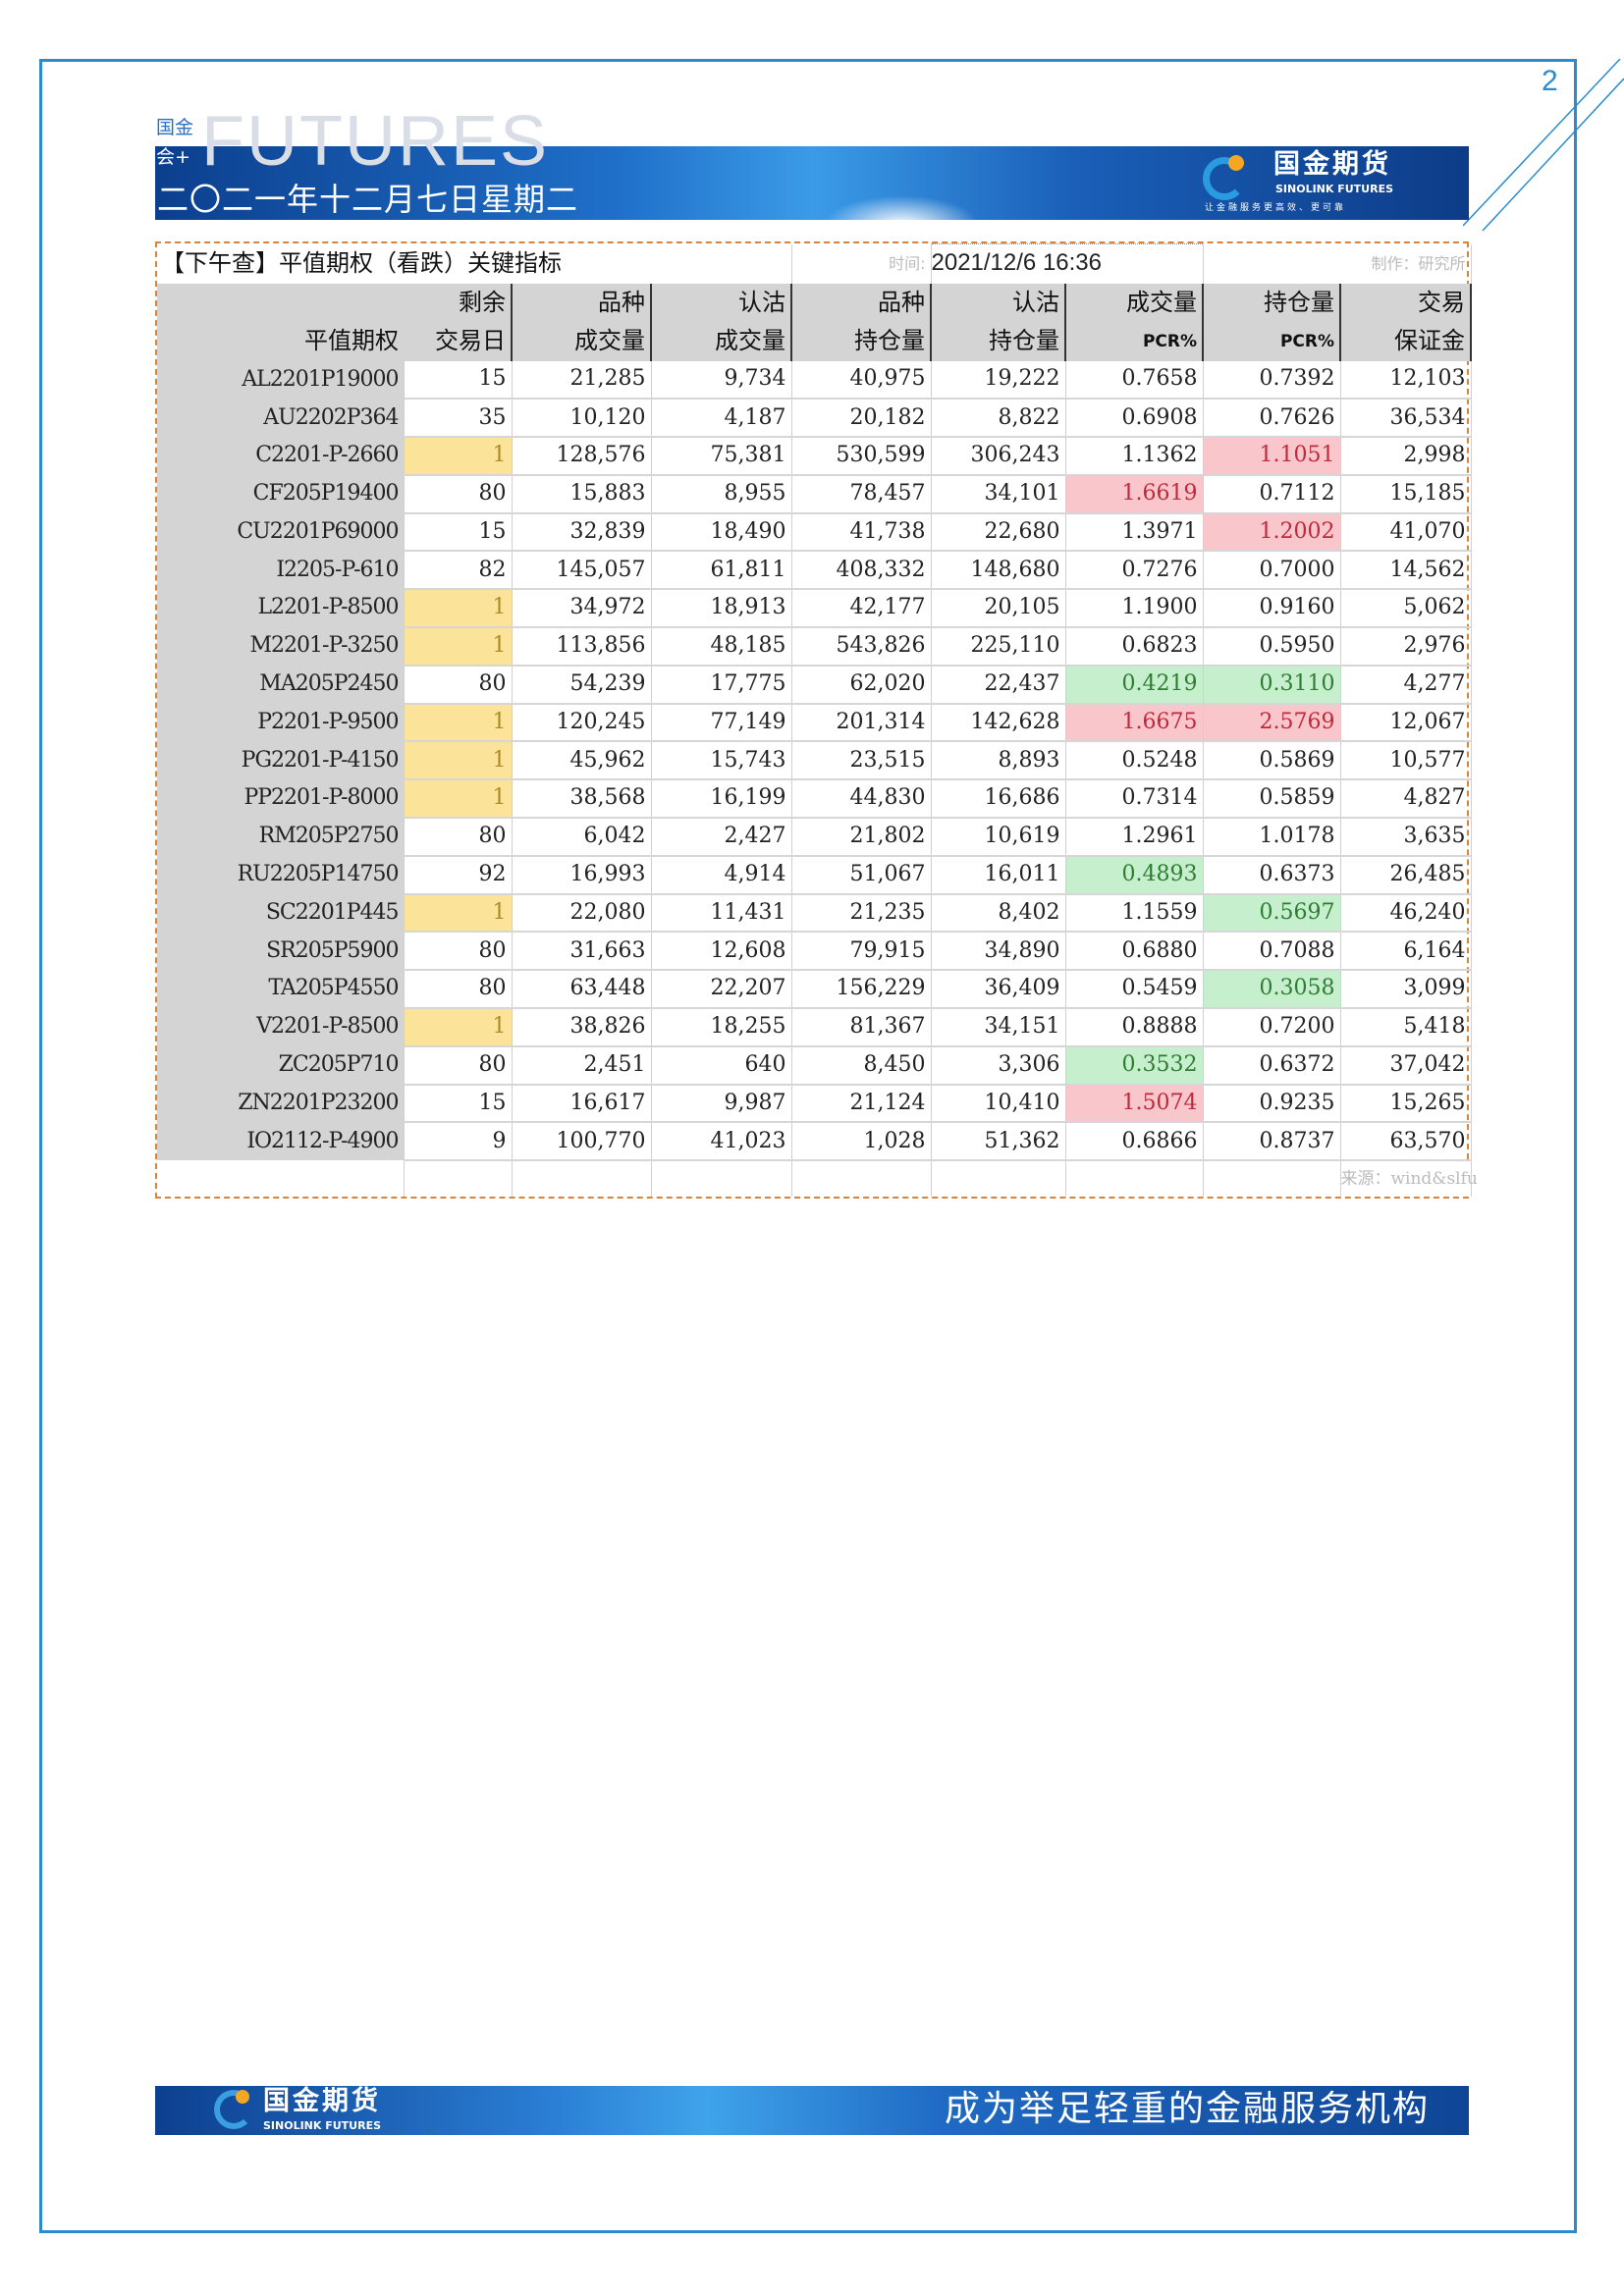 This screenshot has width=1624, height=2296. I want to click on table-cell: 543,826, so click(861, 647).